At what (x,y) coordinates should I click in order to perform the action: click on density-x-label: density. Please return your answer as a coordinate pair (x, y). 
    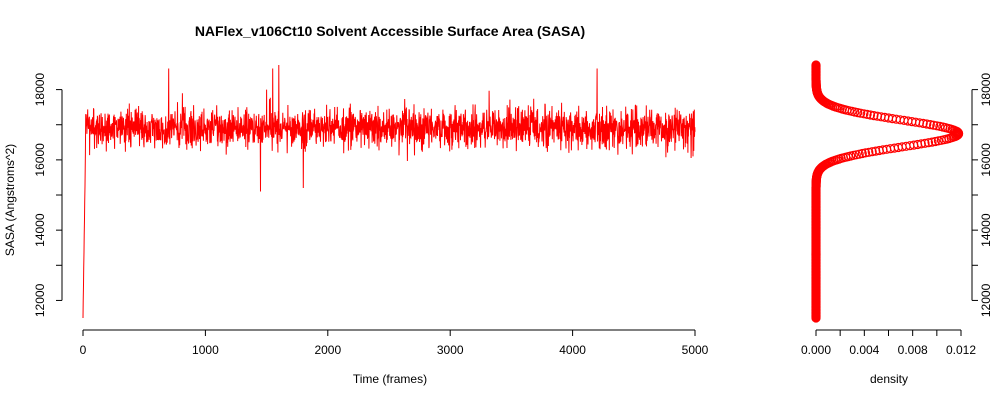
    Looking at the image, I should click on (889, 379).